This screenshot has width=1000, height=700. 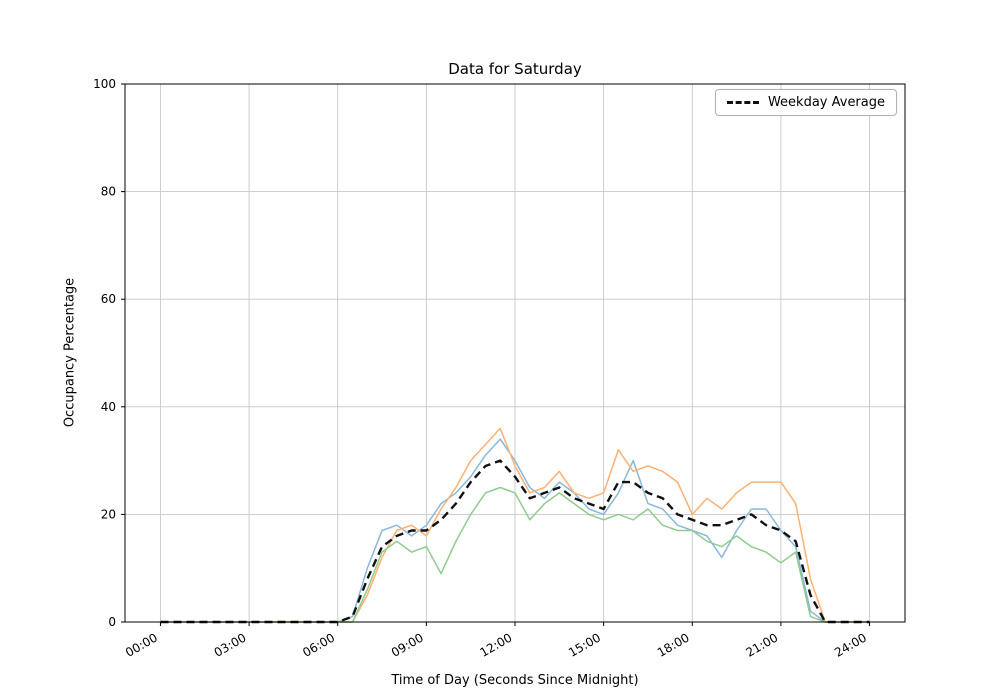 What do you see at coordinates (70, 352) in the screenshot?
I see `y-axis-label: Occupancy Percentage` at bounding box center [70, 352].